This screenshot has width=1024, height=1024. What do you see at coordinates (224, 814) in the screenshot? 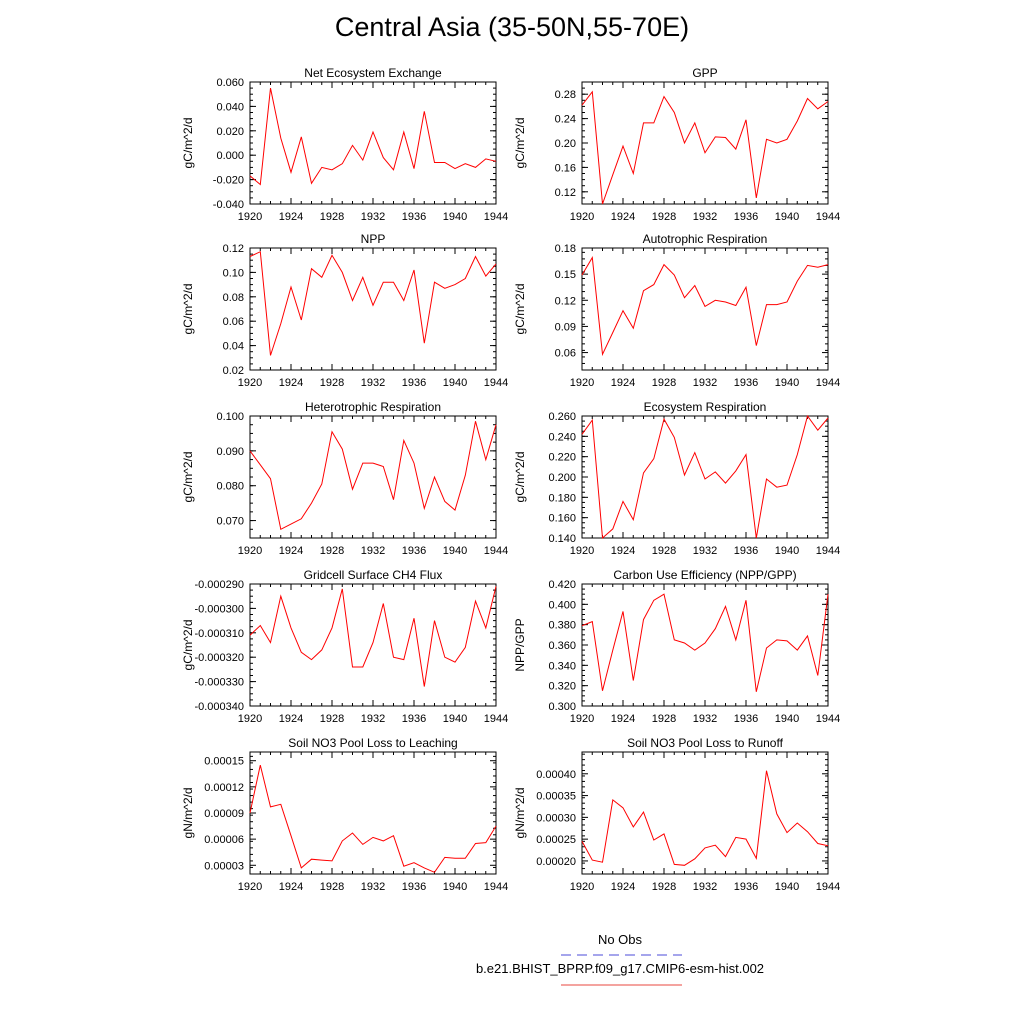
I see `y-tick-label: 0.00009` at bounding box center [224, 814].